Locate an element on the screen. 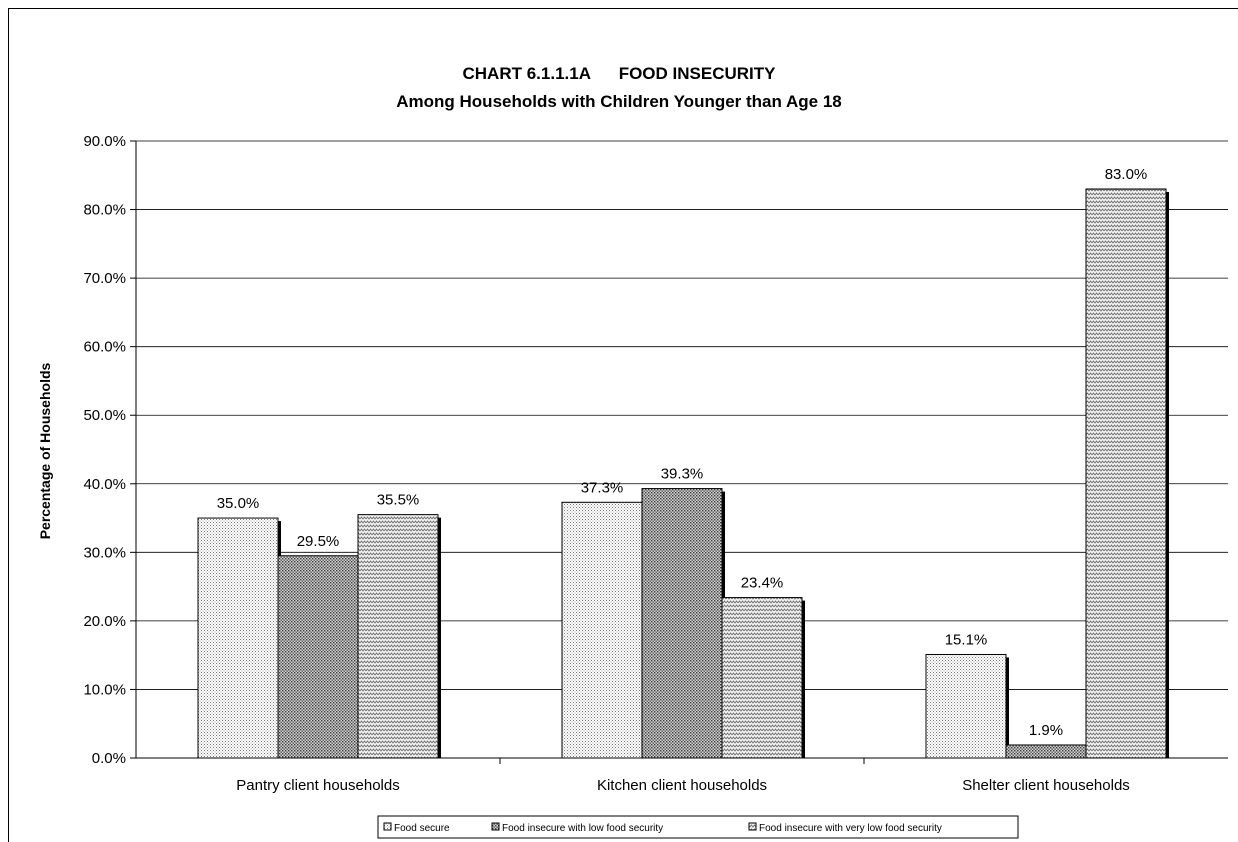 The height and width of the screenshot is (842, 1238). legend-label: Food secure is located at coordinates (422, 828).